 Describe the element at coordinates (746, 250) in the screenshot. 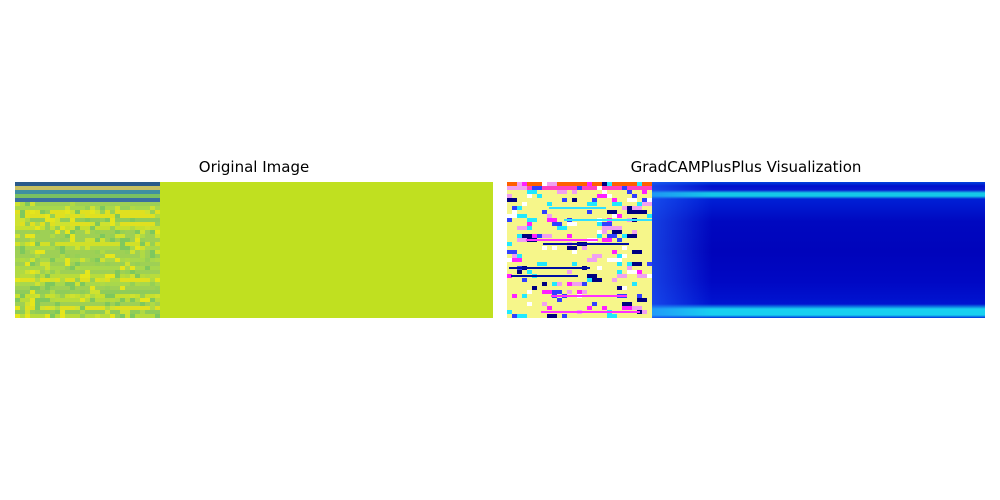

I see `gradcam-panel` at that location.